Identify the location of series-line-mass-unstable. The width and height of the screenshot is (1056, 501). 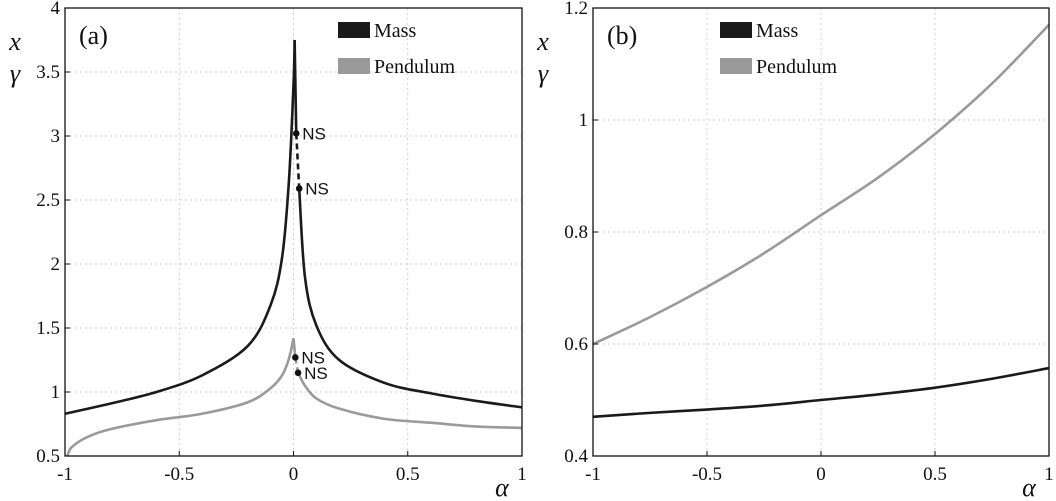
(297, 161).